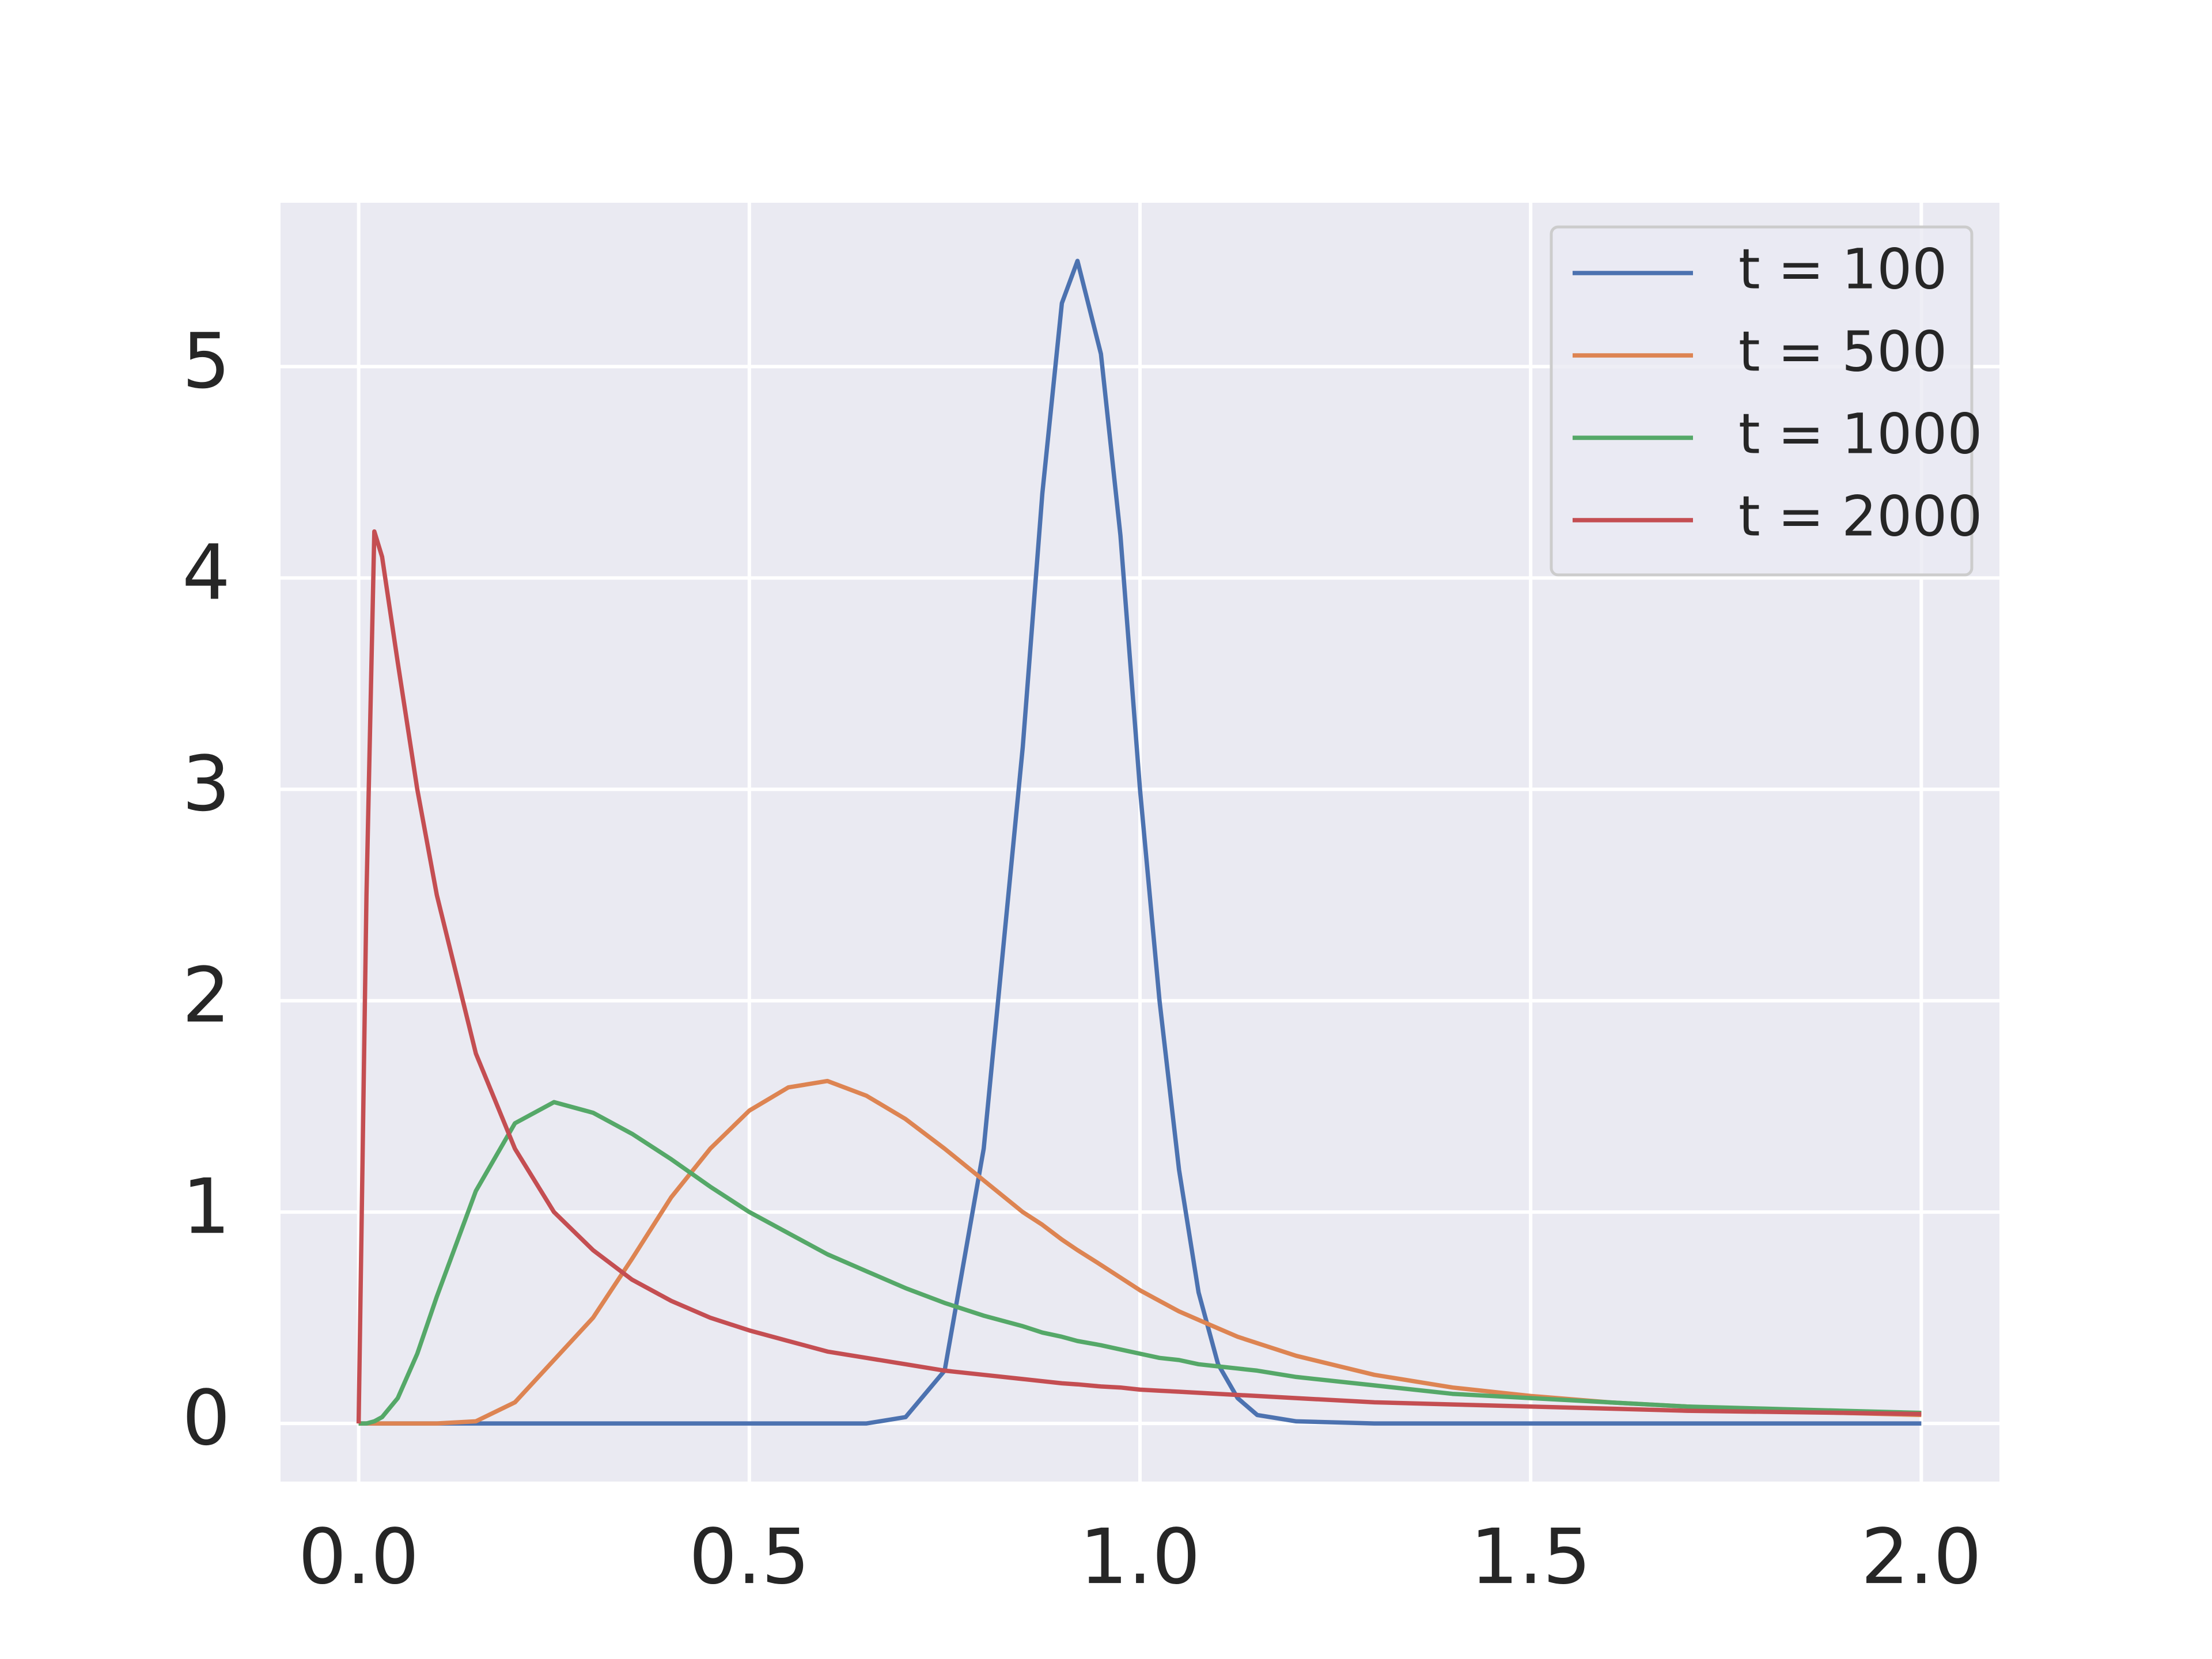 This screenshot has height=1659, width=2212. Describe the element at coordinates (1530, 1557) in the screenshot. I see `x-tick-label: 1.5` at that location.